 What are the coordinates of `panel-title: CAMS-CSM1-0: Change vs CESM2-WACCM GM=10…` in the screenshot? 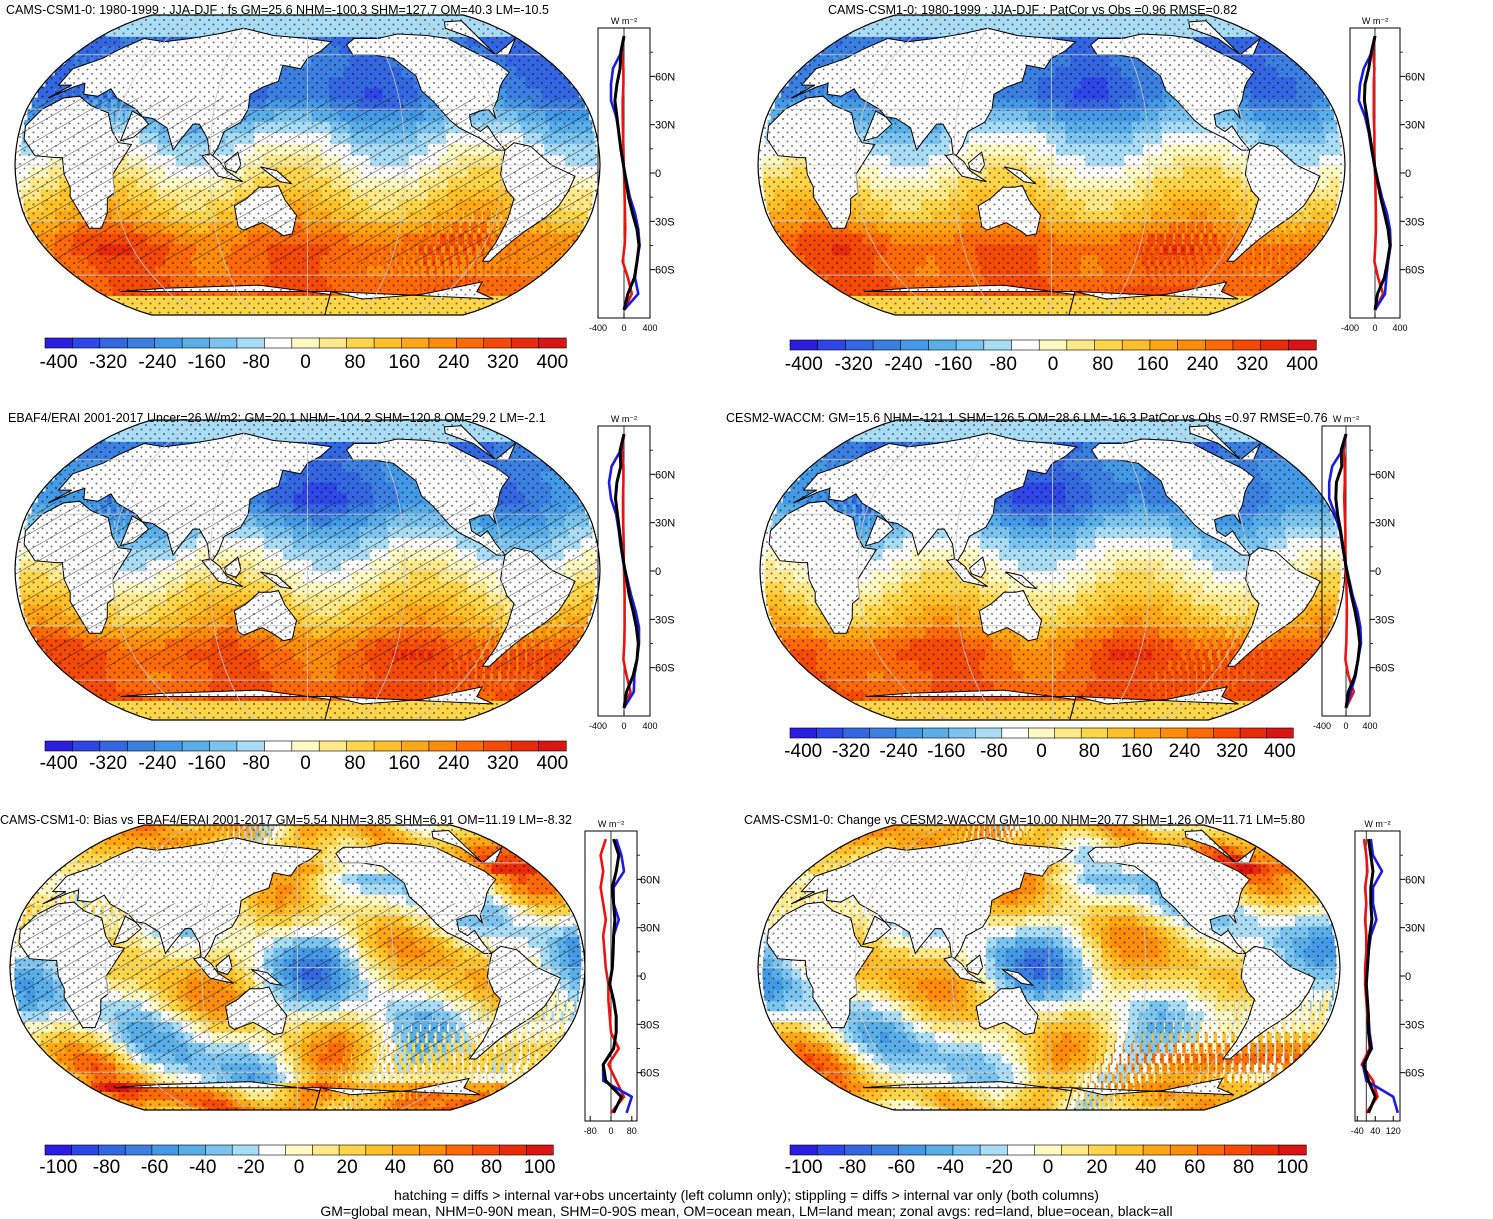 It's located at (1024, 820).